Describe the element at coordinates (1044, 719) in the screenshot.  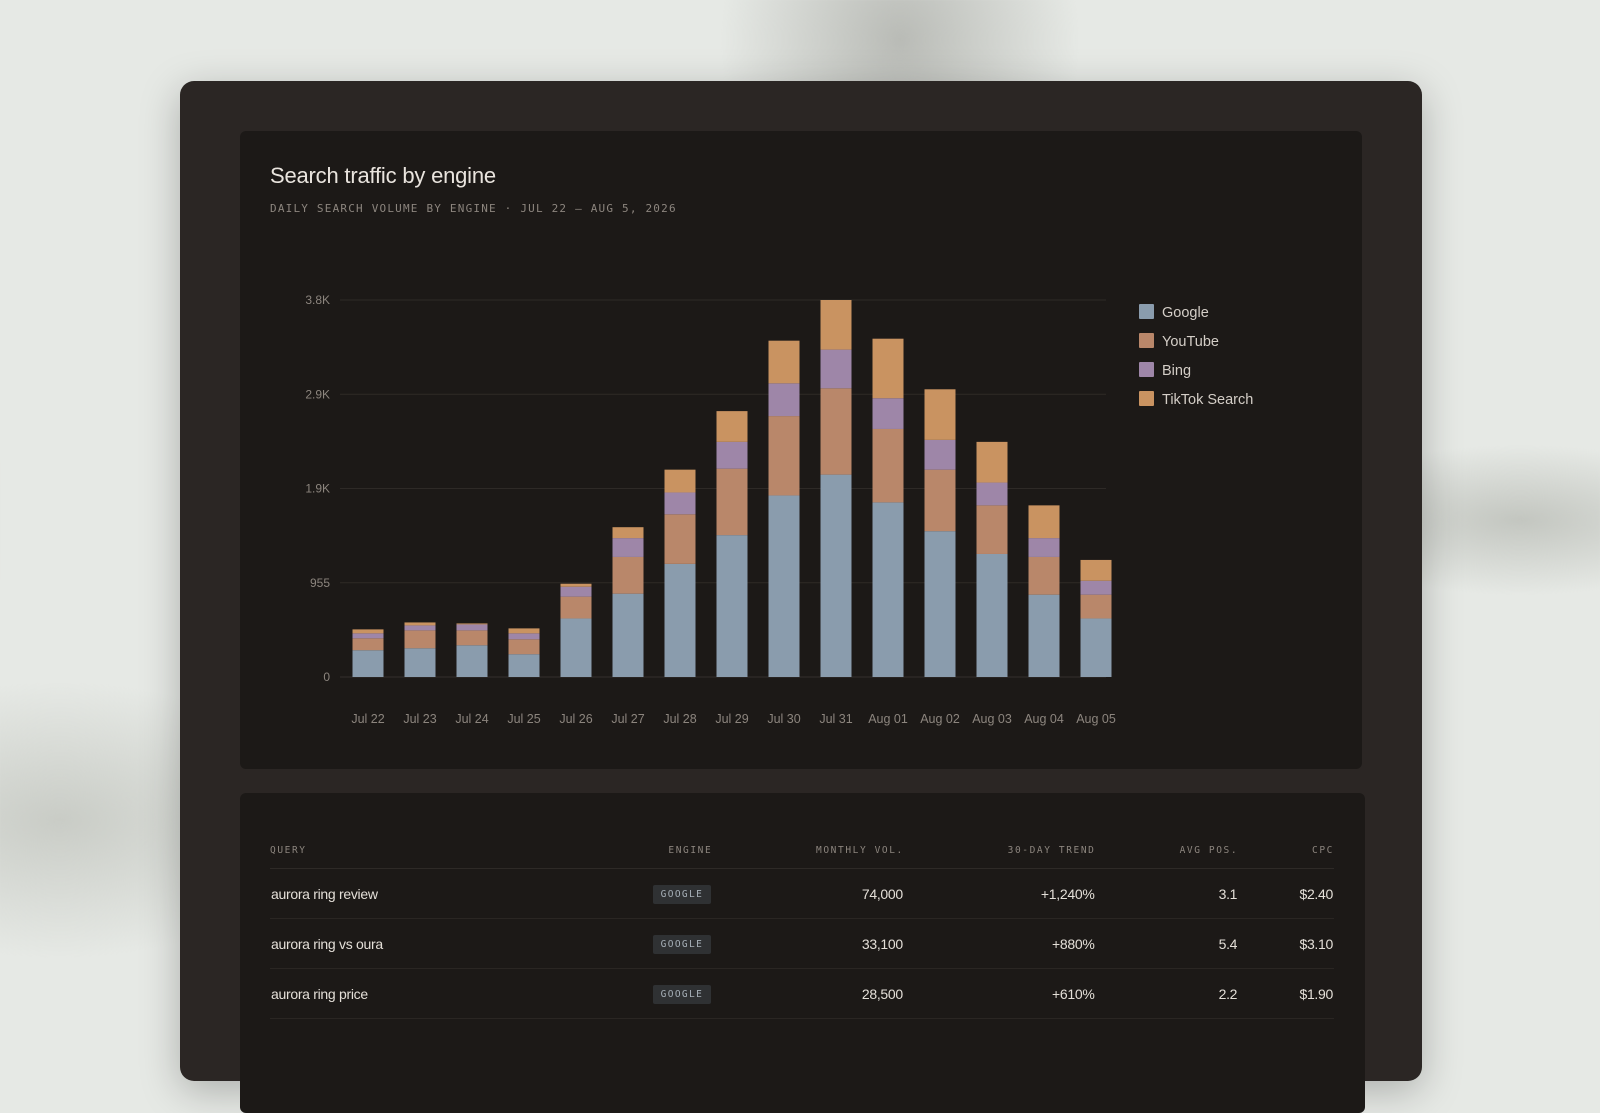
I see `x-tick-label: Aug 04` at that location.